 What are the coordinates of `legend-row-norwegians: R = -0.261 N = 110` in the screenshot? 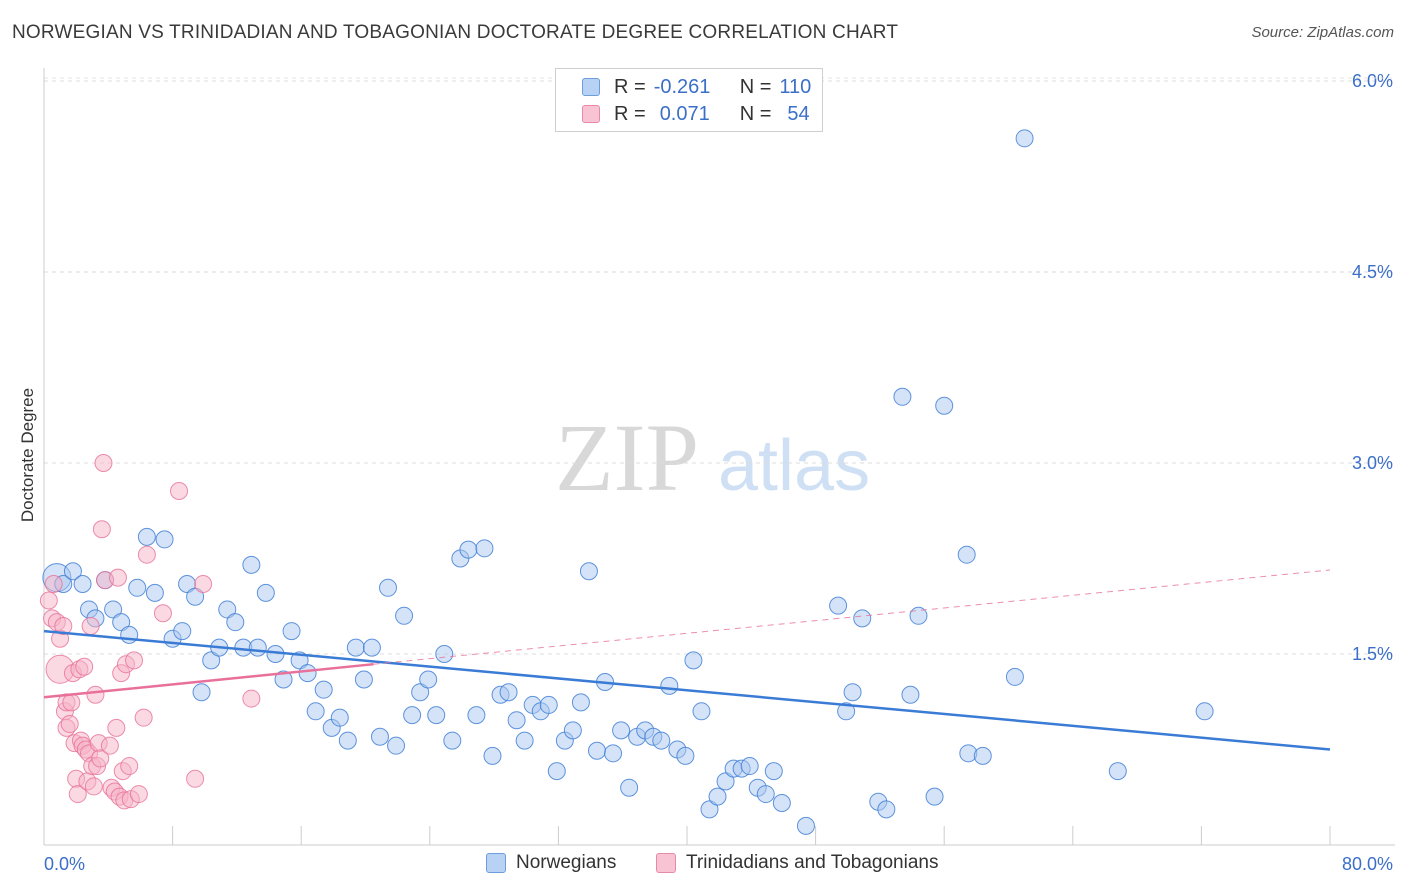 It's located at (696, 87).